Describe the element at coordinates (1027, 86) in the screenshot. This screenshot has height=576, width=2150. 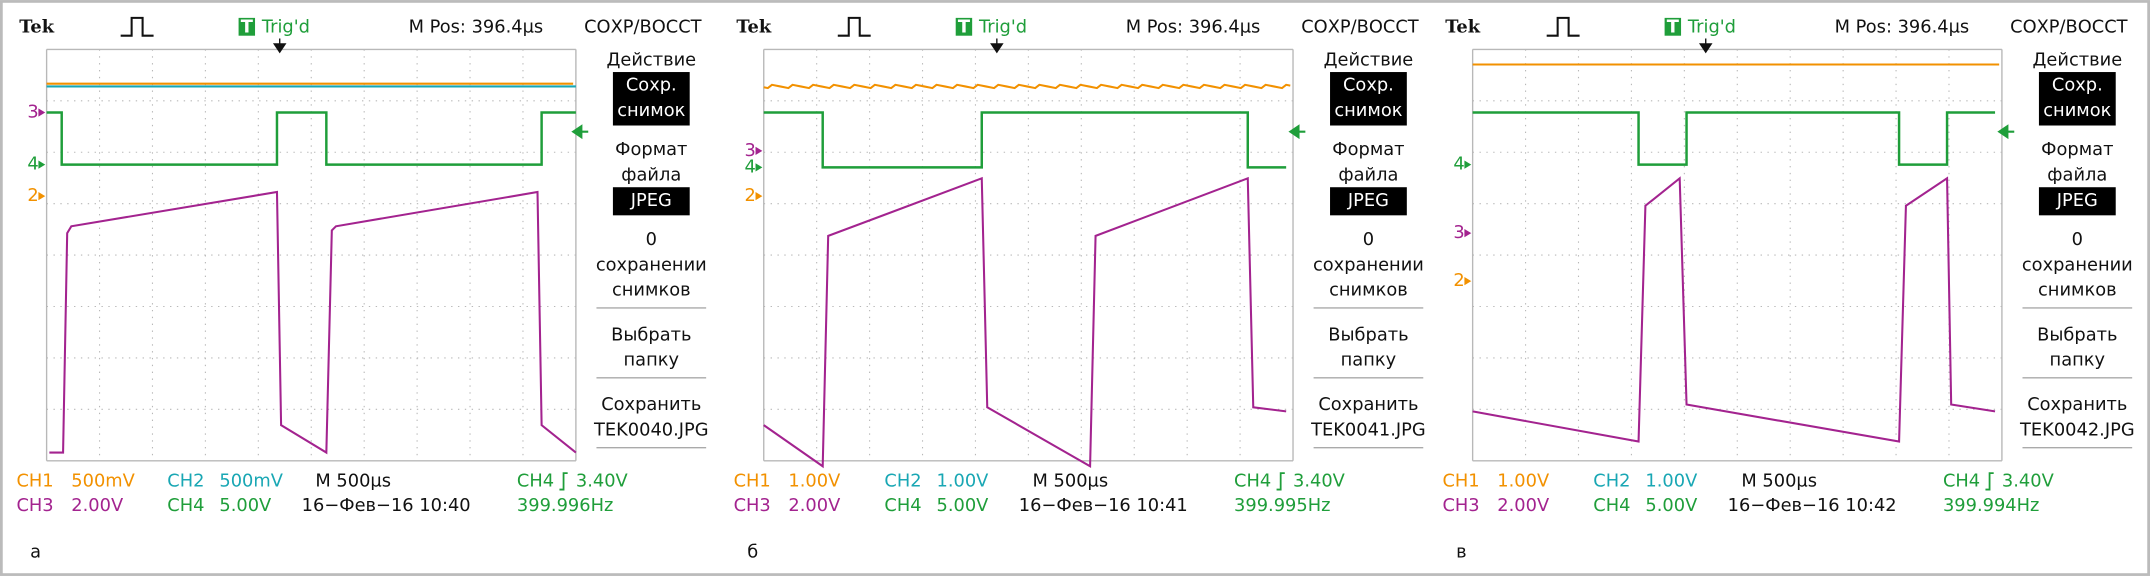
I see `ch1-trace` at that location.